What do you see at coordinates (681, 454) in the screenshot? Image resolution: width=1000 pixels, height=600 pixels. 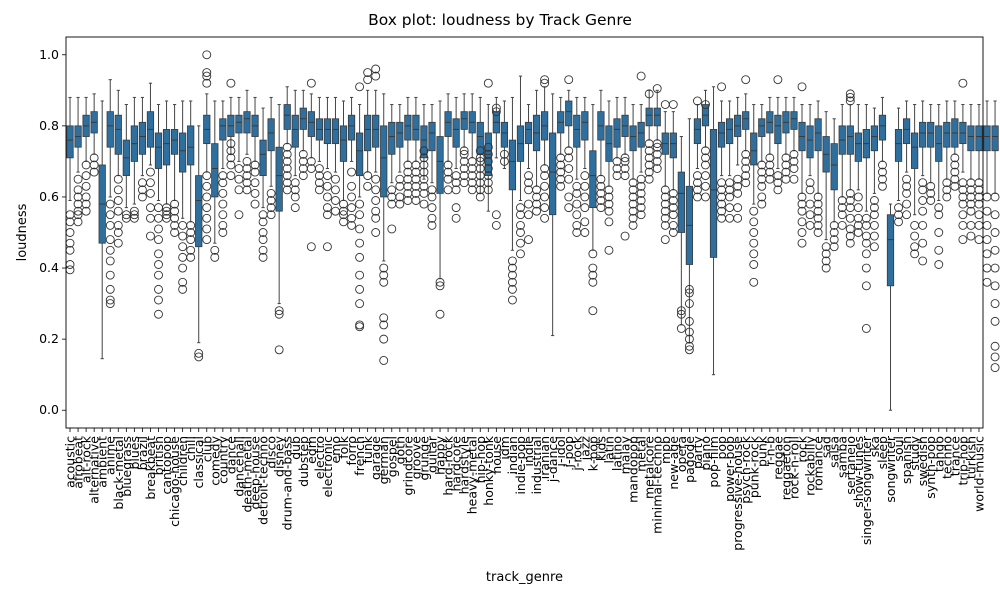 I see `x-tick-label: opera` at bounding box center [681, 454].